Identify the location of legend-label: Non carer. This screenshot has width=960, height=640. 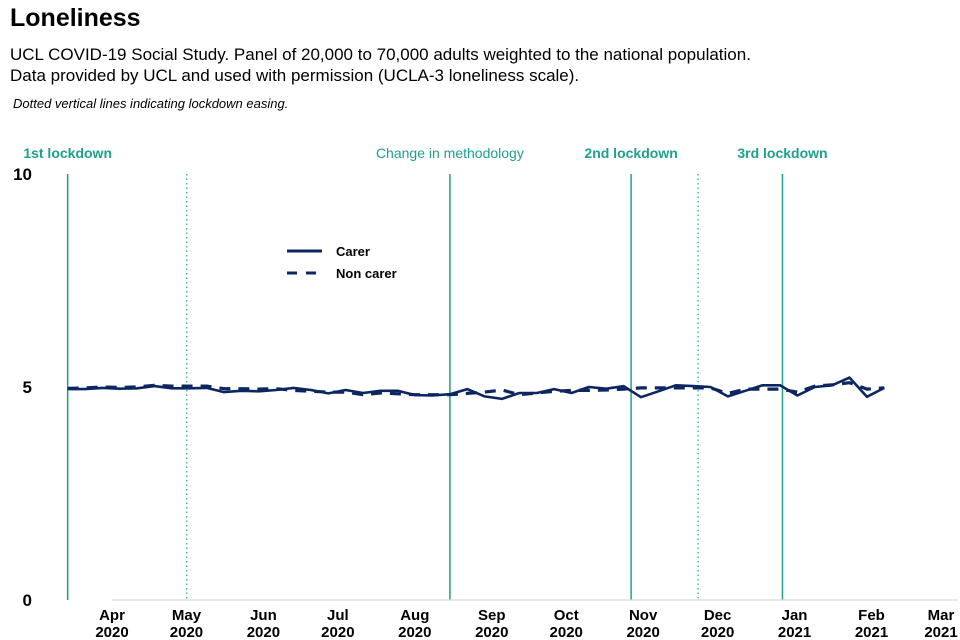
(366, 273).